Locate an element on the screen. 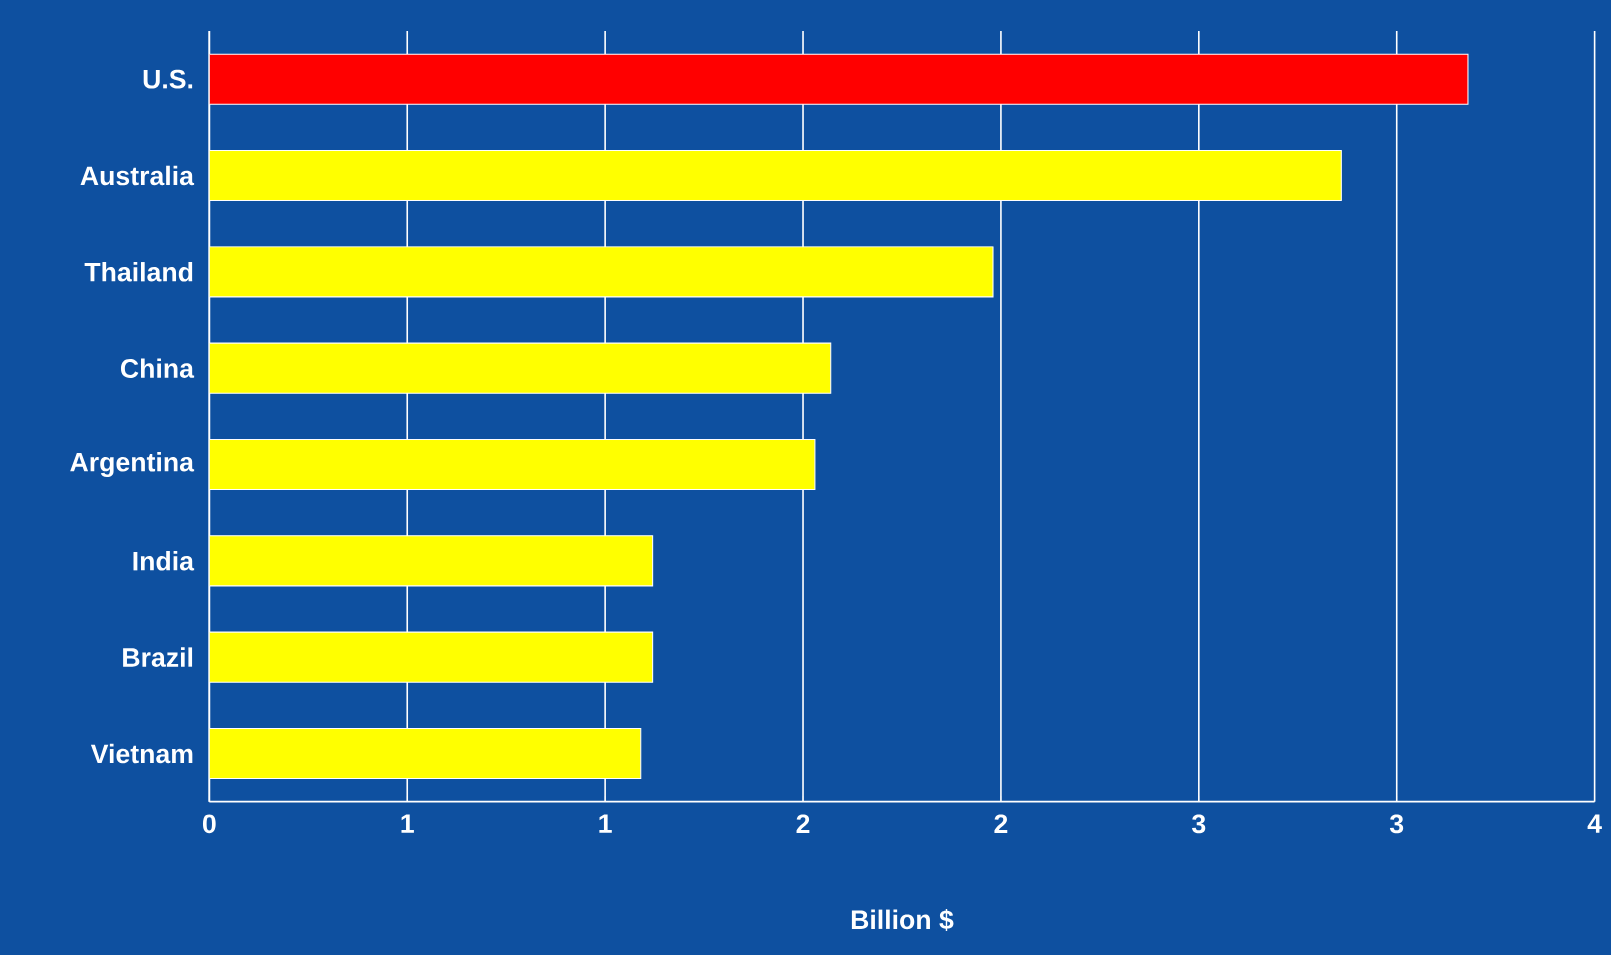 The width and height of the screenshot is (1611, 955). y-tick-label: Thailand is located at coordinates (138, 272).